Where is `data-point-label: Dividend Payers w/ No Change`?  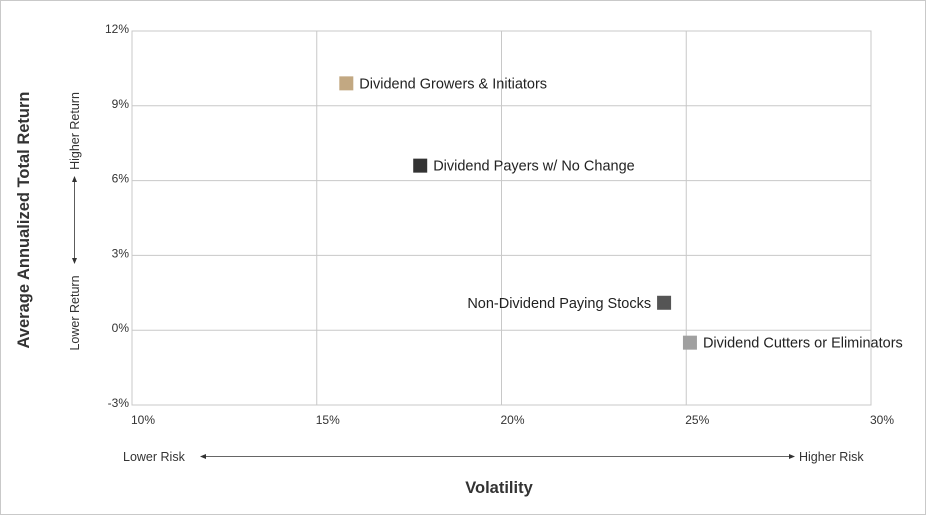 data-point-label: Dividend Payers w/ No Change is located at coordinates (533, 167).